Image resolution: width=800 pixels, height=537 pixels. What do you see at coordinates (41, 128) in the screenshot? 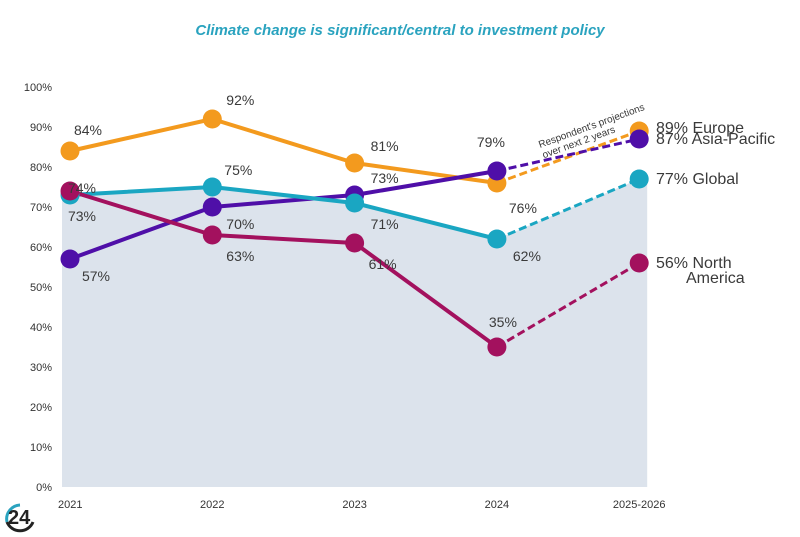
I see `y-tick-label: 90%` at bounding box center [41, 128].